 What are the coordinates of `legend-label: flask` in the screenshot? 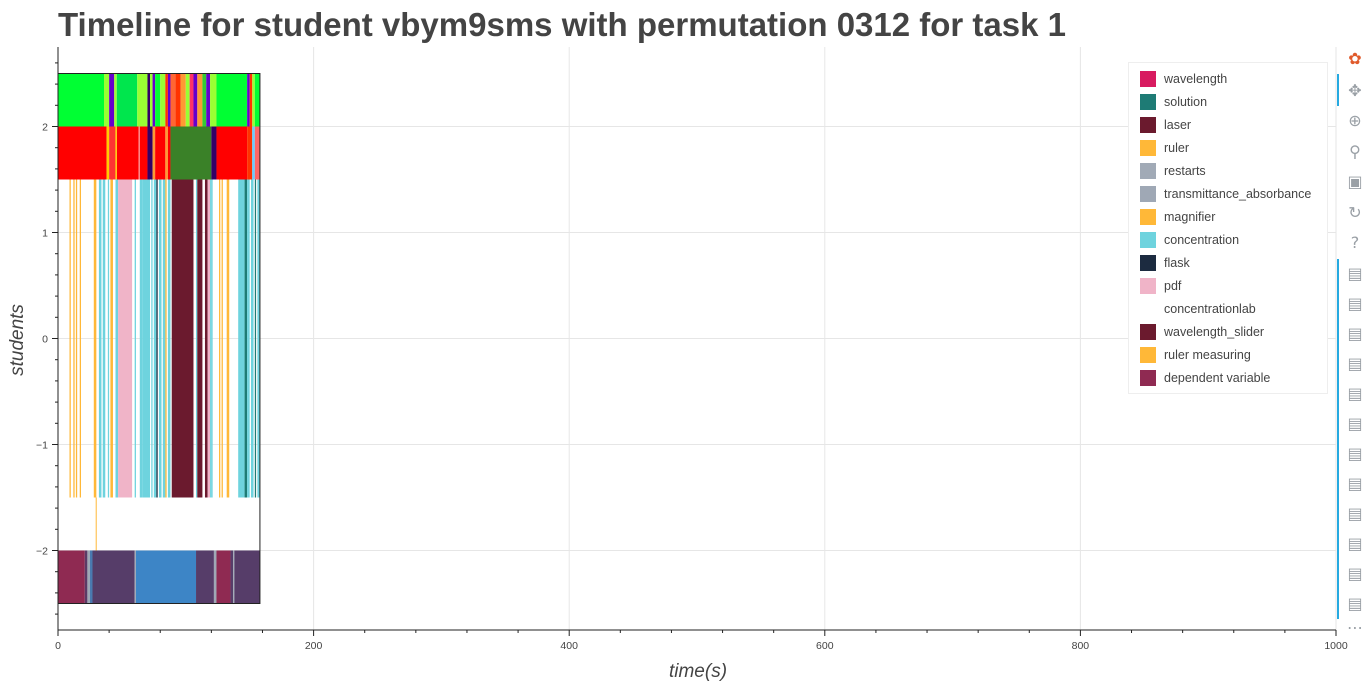 It's located at (1177, 262).